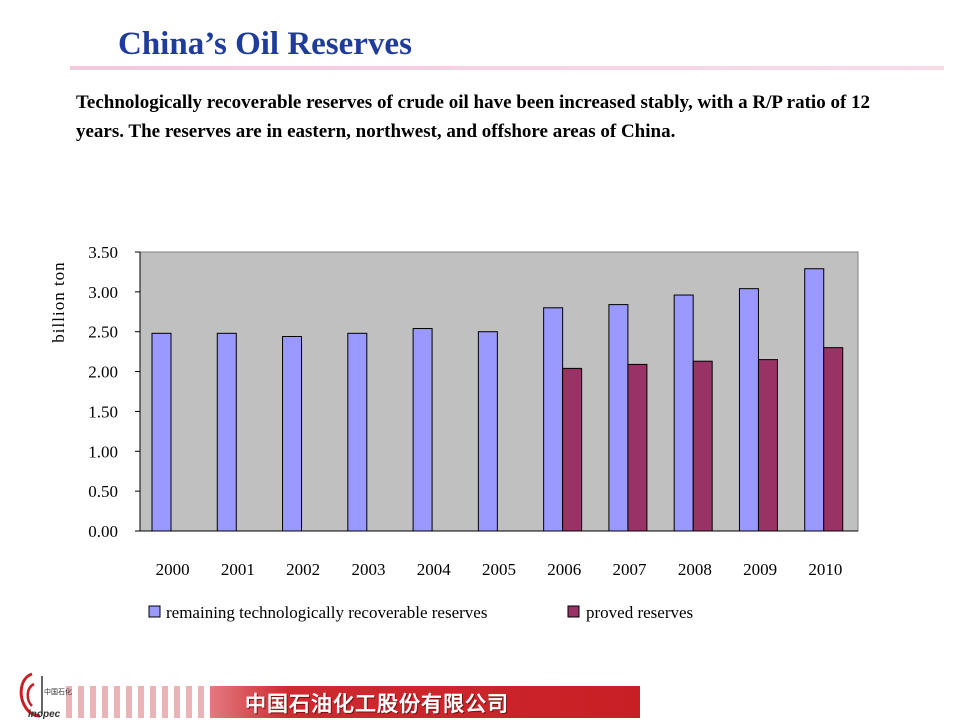 Image resolution: width=960 pixels, height=720 pixels. What do you see at coordinates (103, 292) in the screenshot?
I see `y-tick-label: 3.00` at bounding box center [103, 292].